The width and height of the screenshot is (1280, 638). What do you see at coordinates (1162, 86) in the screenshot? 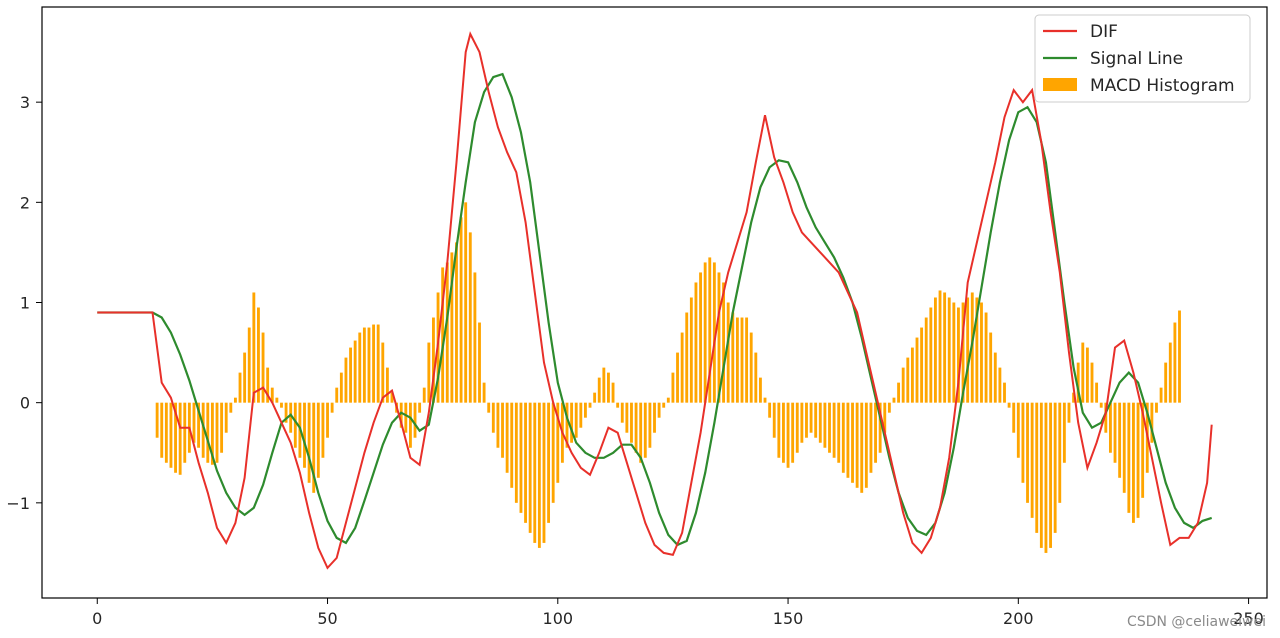
I see `legend-label-histogram: MACD Histogram` at bounding box center [1162, 86].